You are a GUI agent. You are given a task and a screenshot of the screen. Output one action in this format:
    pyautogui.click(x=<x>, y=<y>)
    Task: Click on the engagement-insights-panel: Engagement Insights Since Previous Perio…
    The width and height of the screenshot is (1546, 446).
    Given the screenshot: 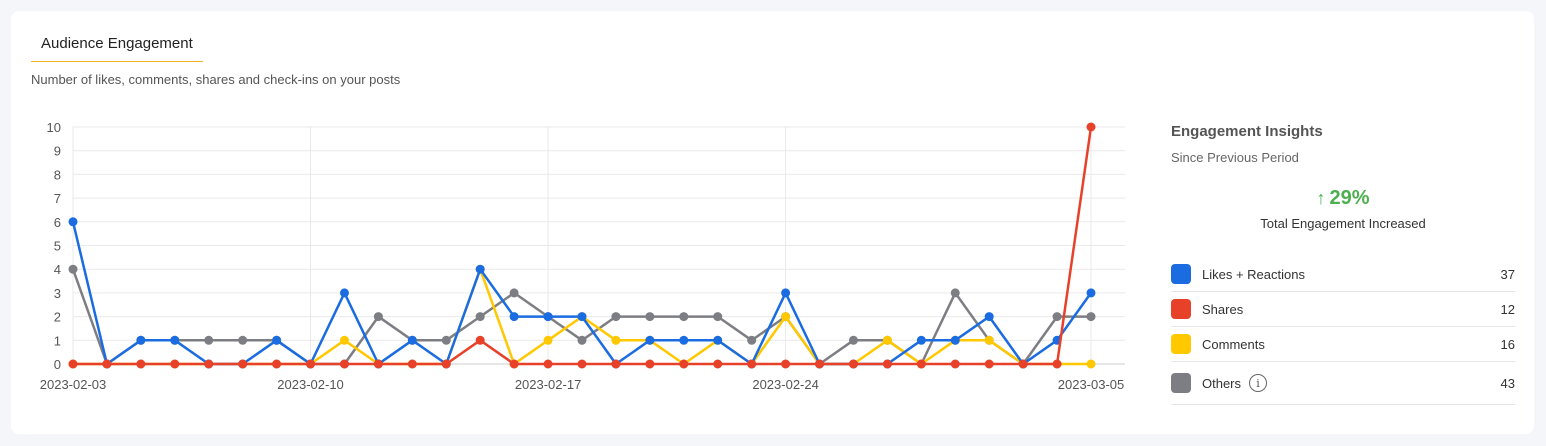 What is the action you would take?
    pyautogui.click(x=1343, y=264)
    